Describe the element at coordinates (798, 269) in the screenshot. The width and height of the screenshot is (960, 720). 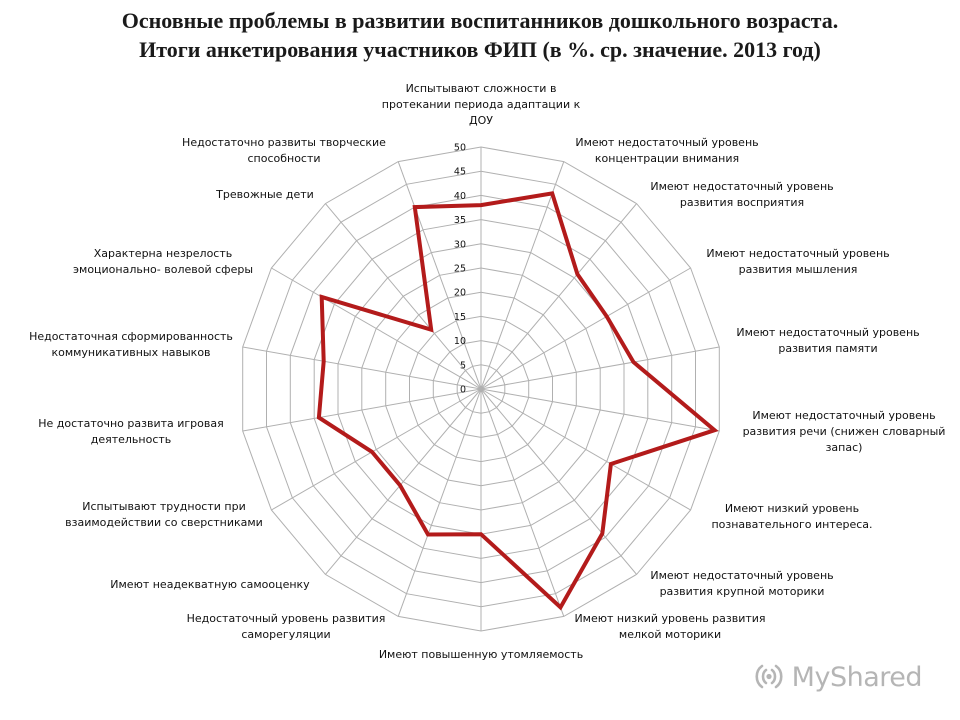
I see `category-label-3-line-1: развития мышления` at that location.